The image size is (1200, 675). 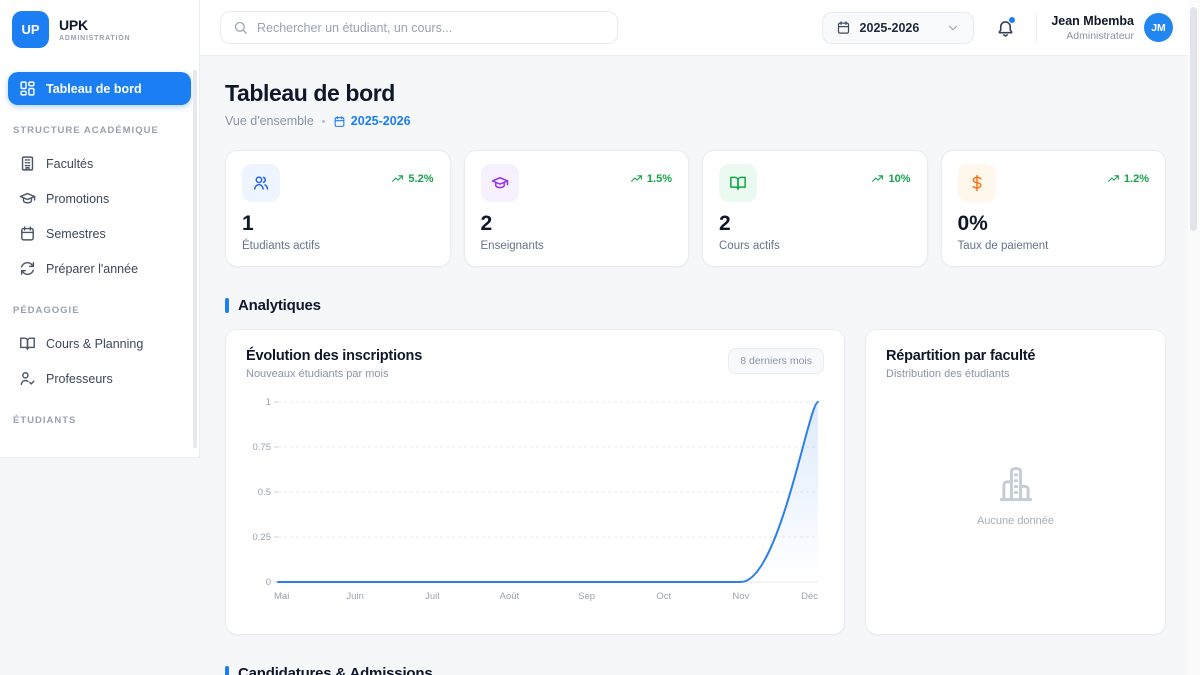 I want to click on sidebar-item-label: Professeurs, so click(x=79, y=378).